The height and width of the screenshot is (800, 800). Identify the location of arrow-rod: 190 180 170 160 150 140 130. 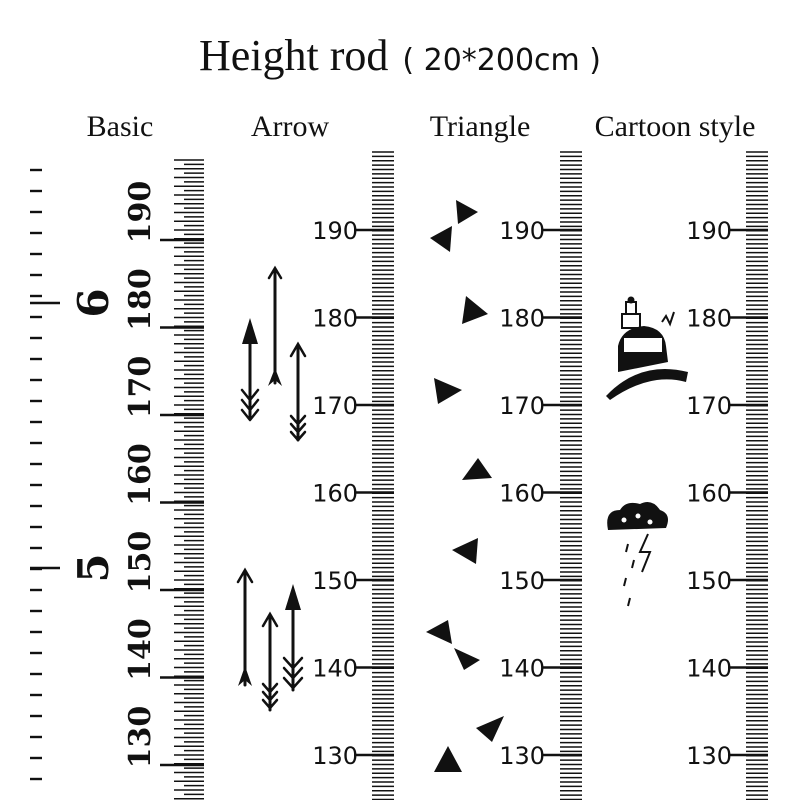
(353, 475).